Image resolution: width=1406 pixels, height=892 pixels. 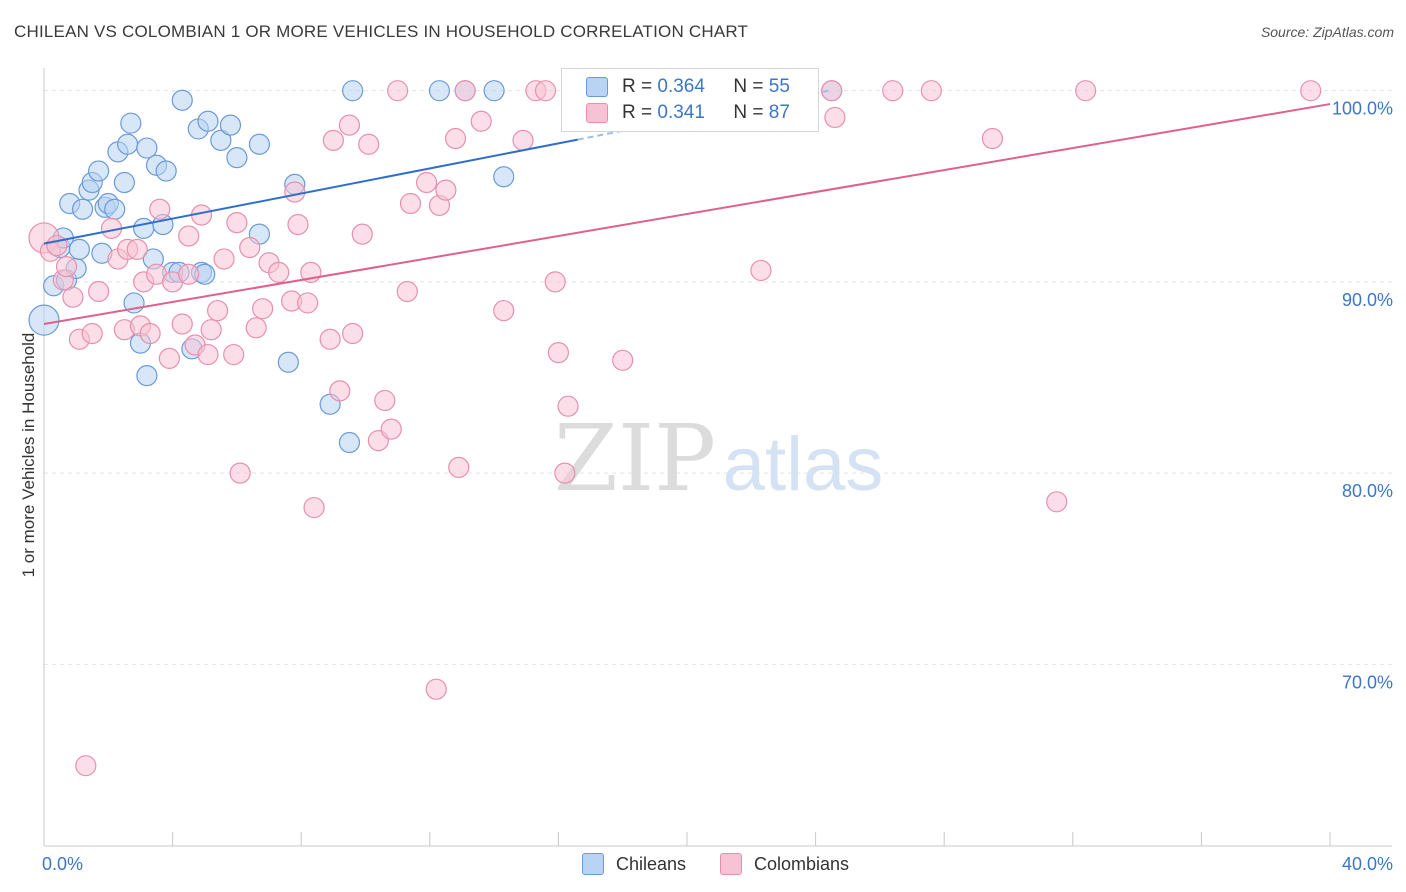 I want to click on chileans-legend-label: Chileans, so click(x=651, y=863).